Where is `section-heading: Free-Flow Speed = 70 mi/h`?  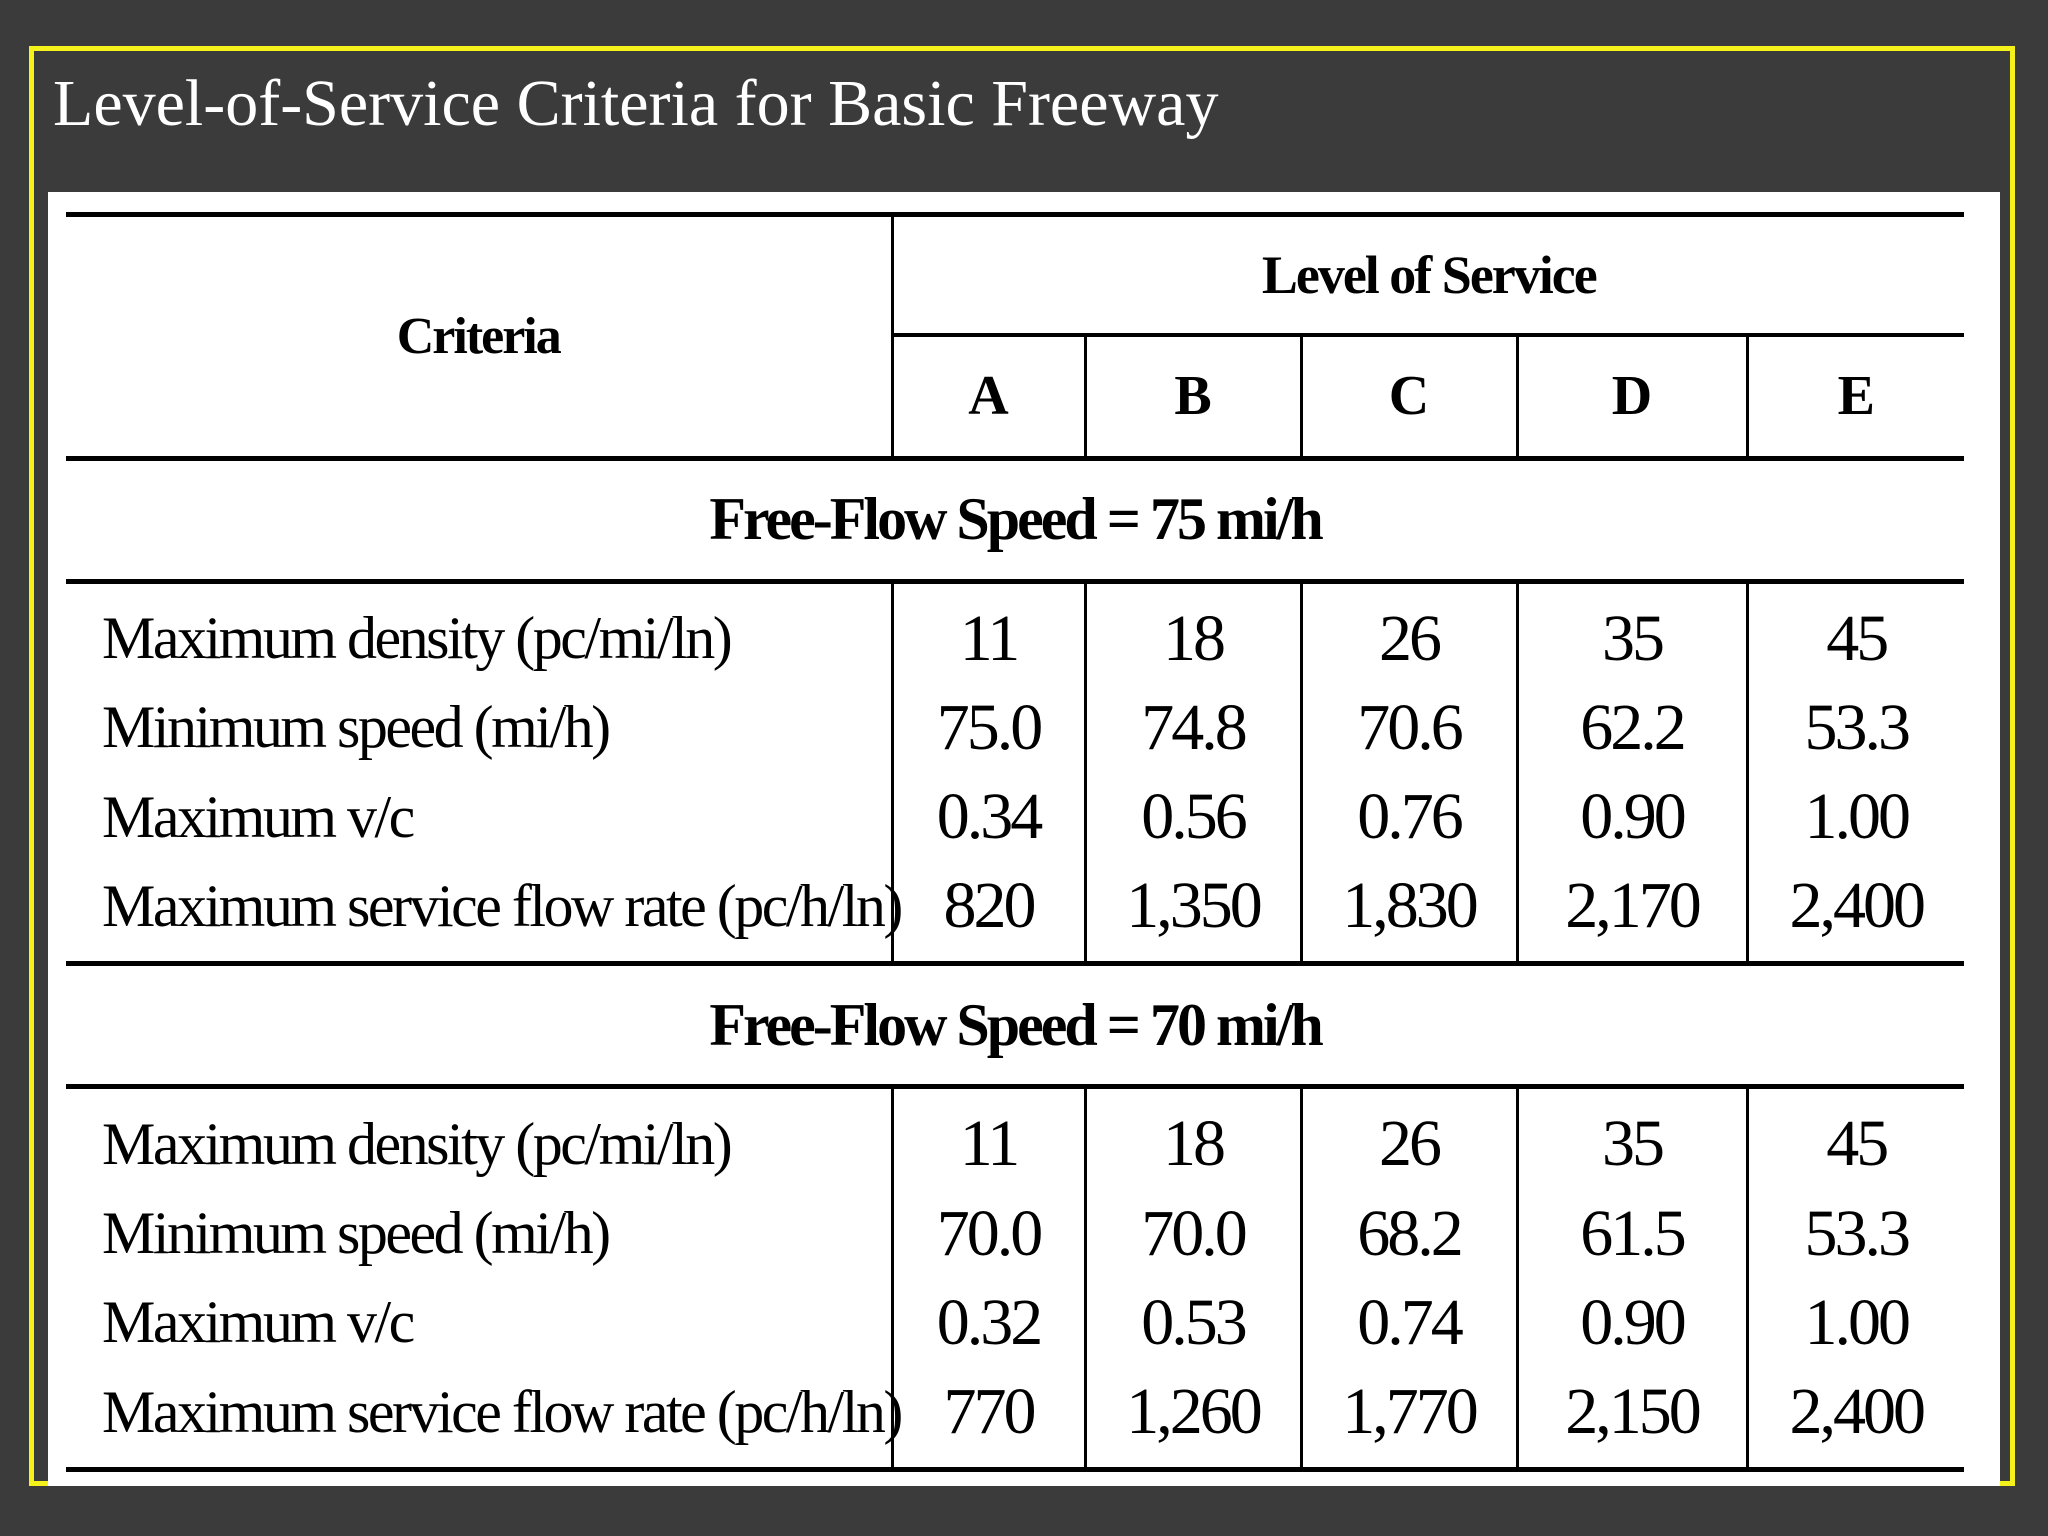 section-heading: Free-Flow Speed = 70 mi/h is located at coordinates (1015, 1025).